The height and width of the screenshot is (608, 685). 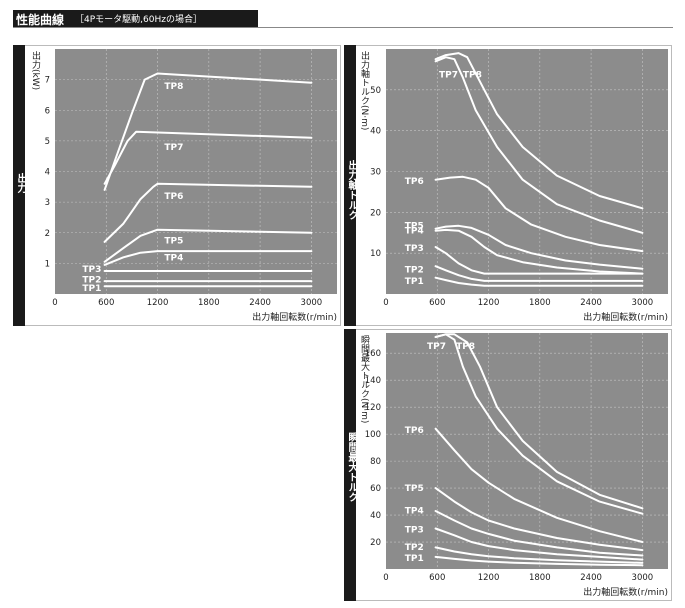 What do you see at coordinates (35, 70) in the screenshot?
I see `y-axis-label: 出力(kW)` at bounding box center [35, 70].